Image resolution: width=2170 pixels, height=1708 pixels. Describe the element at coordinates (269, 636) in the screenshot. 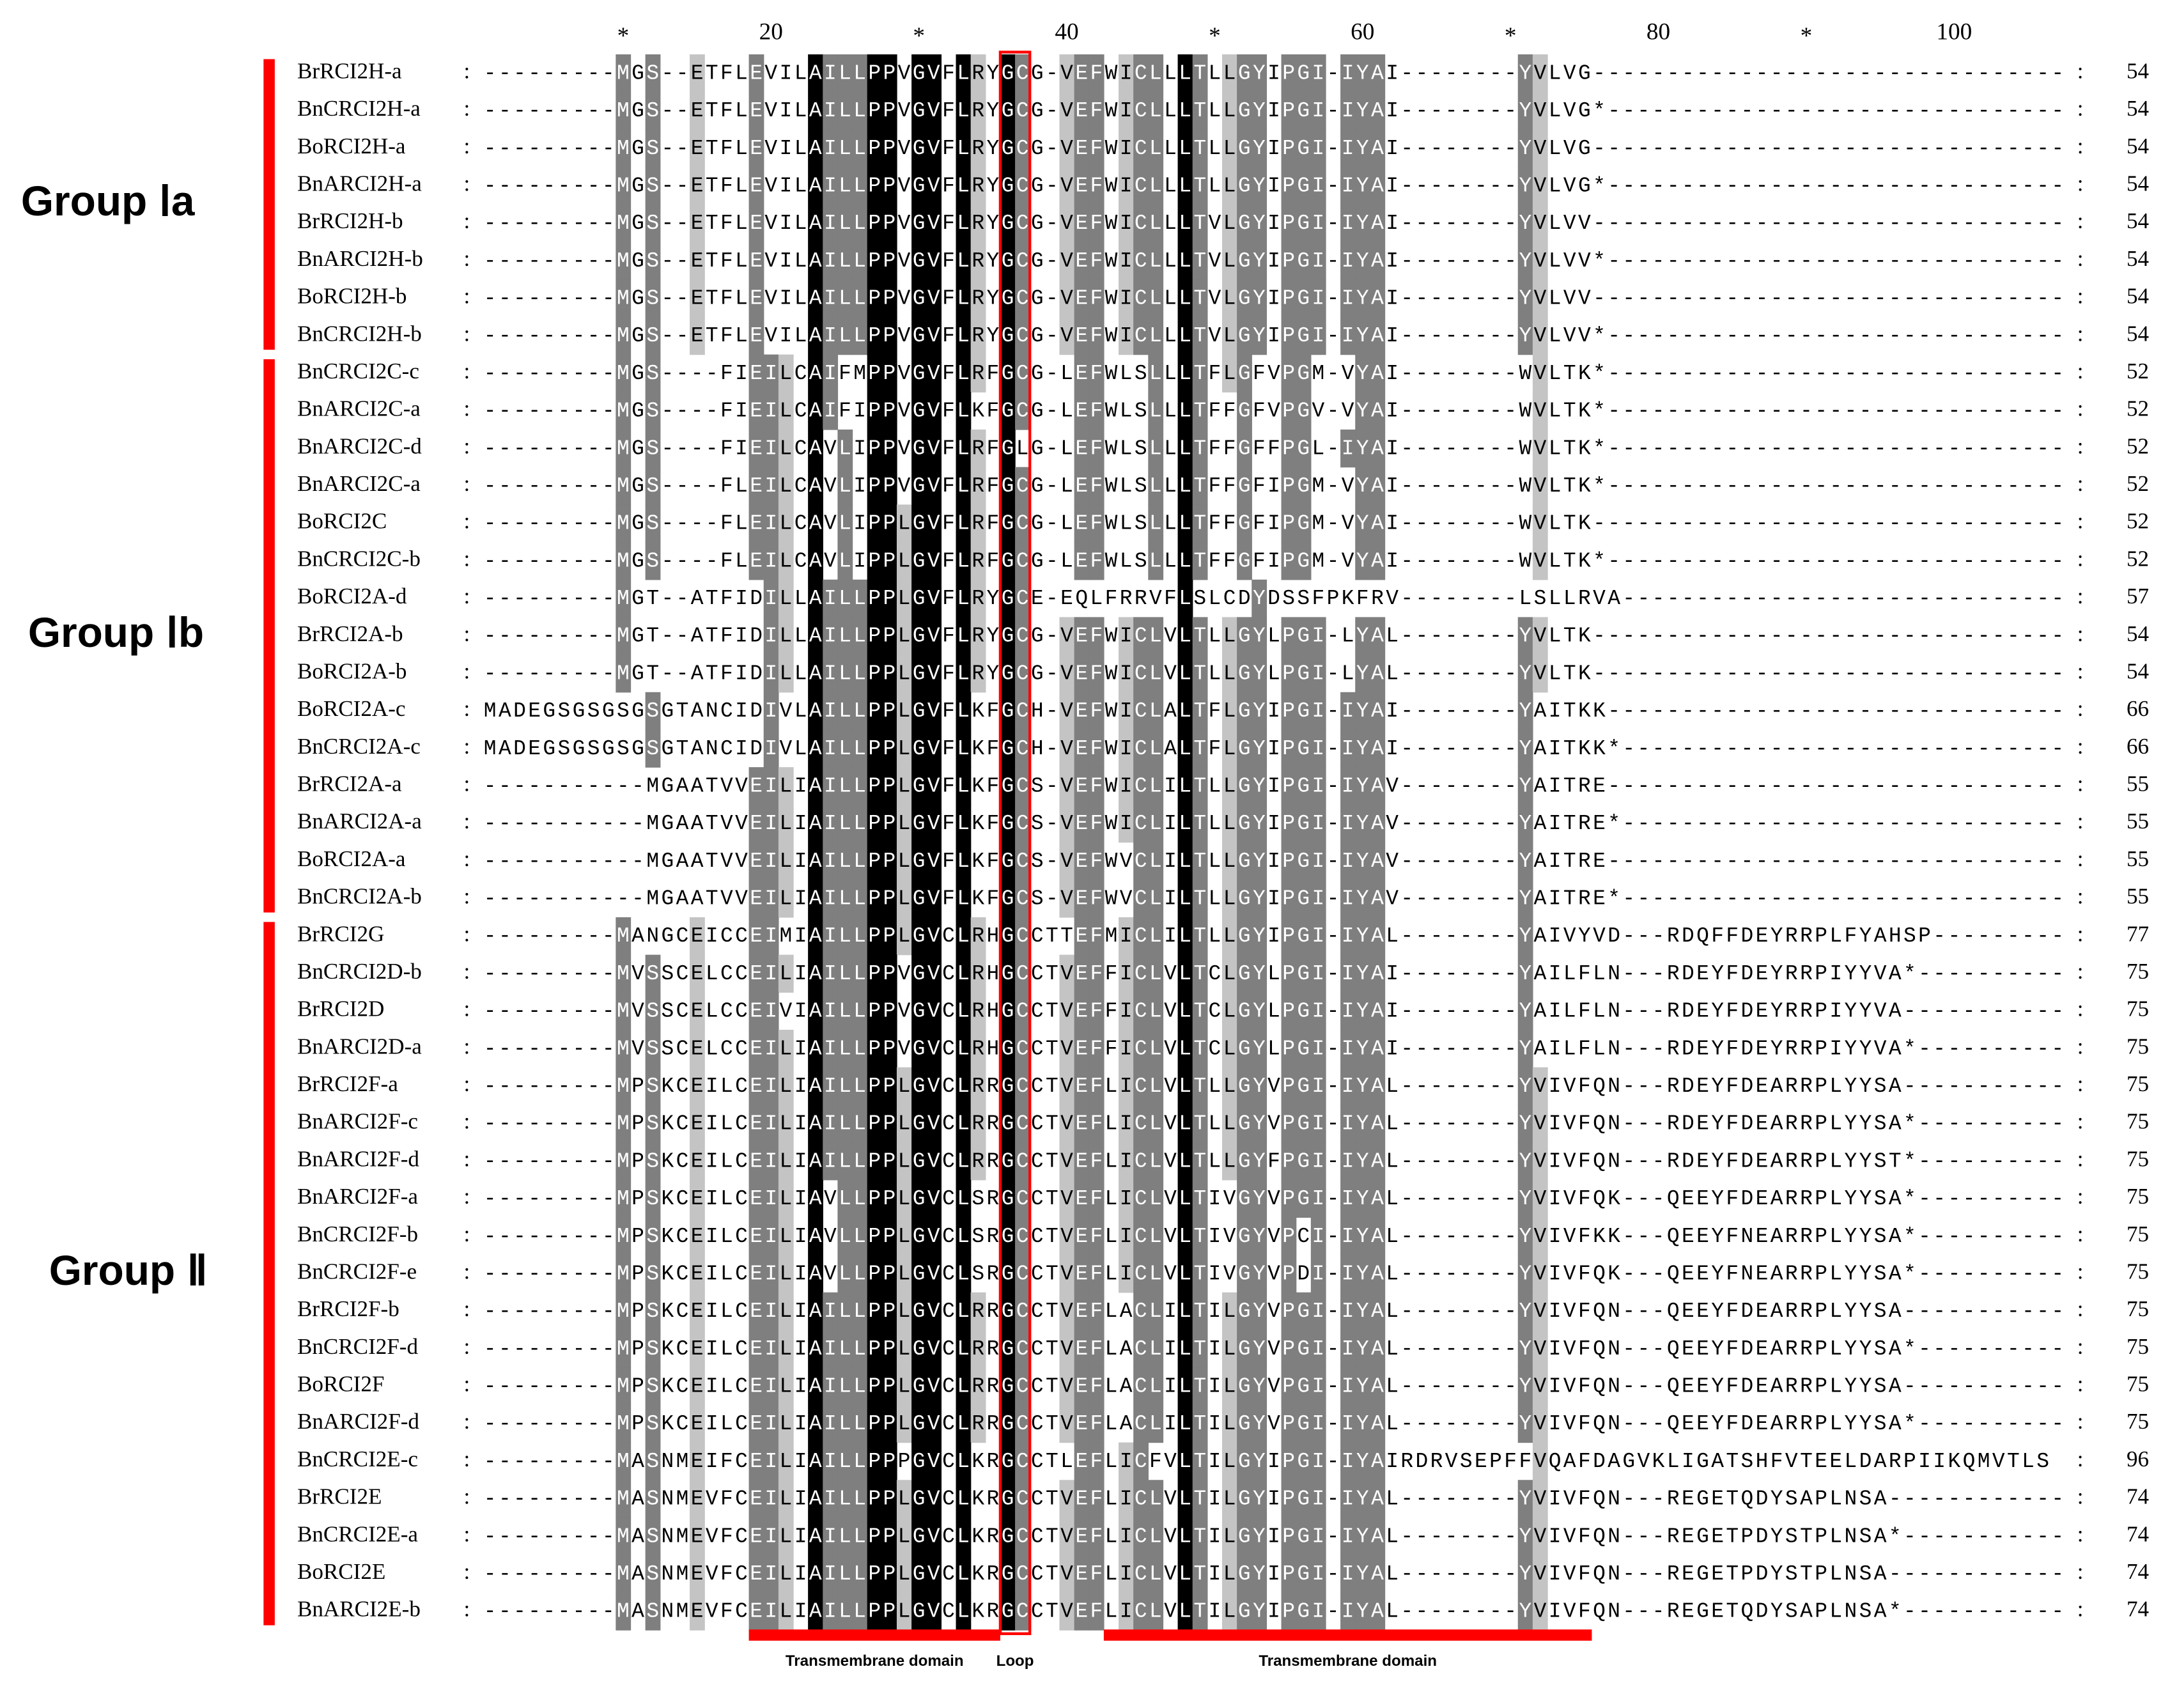

I see `group-bar` at that location.